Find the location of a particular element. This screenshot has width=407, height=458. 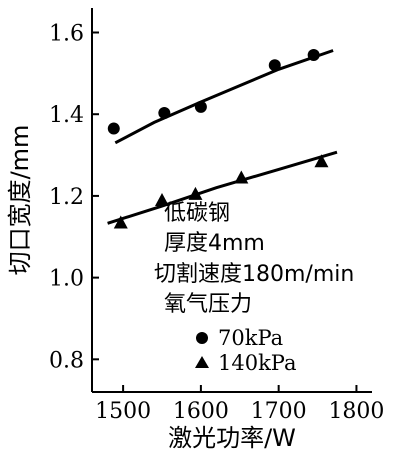

fit-line-140kpa is located at coordinates (222, 187).